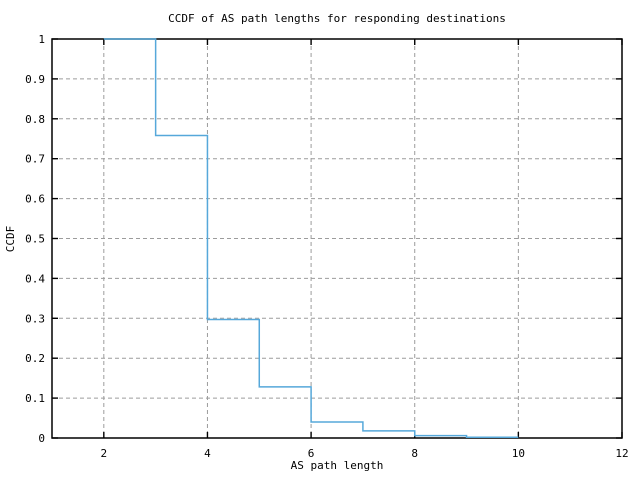  I want to click on y-tick-label: 0.6, so click(35, 199).